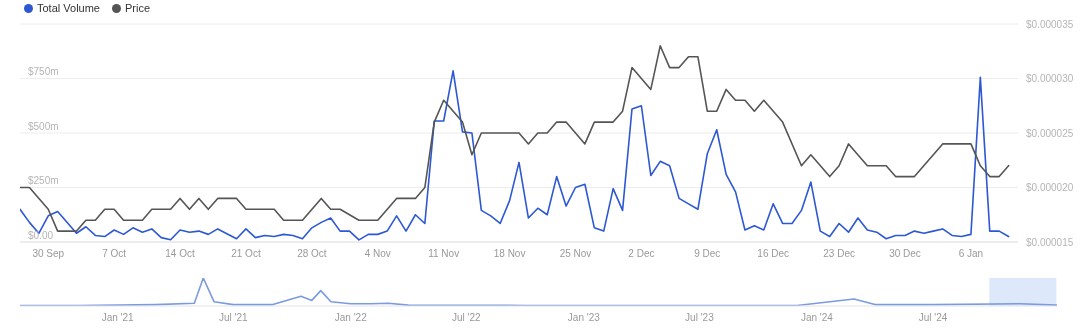 The image size is (1080, 329). Describe the element at coordinates (312, 254) in the screenshot. I see `x-tick-label: 28 Oct` at that location.